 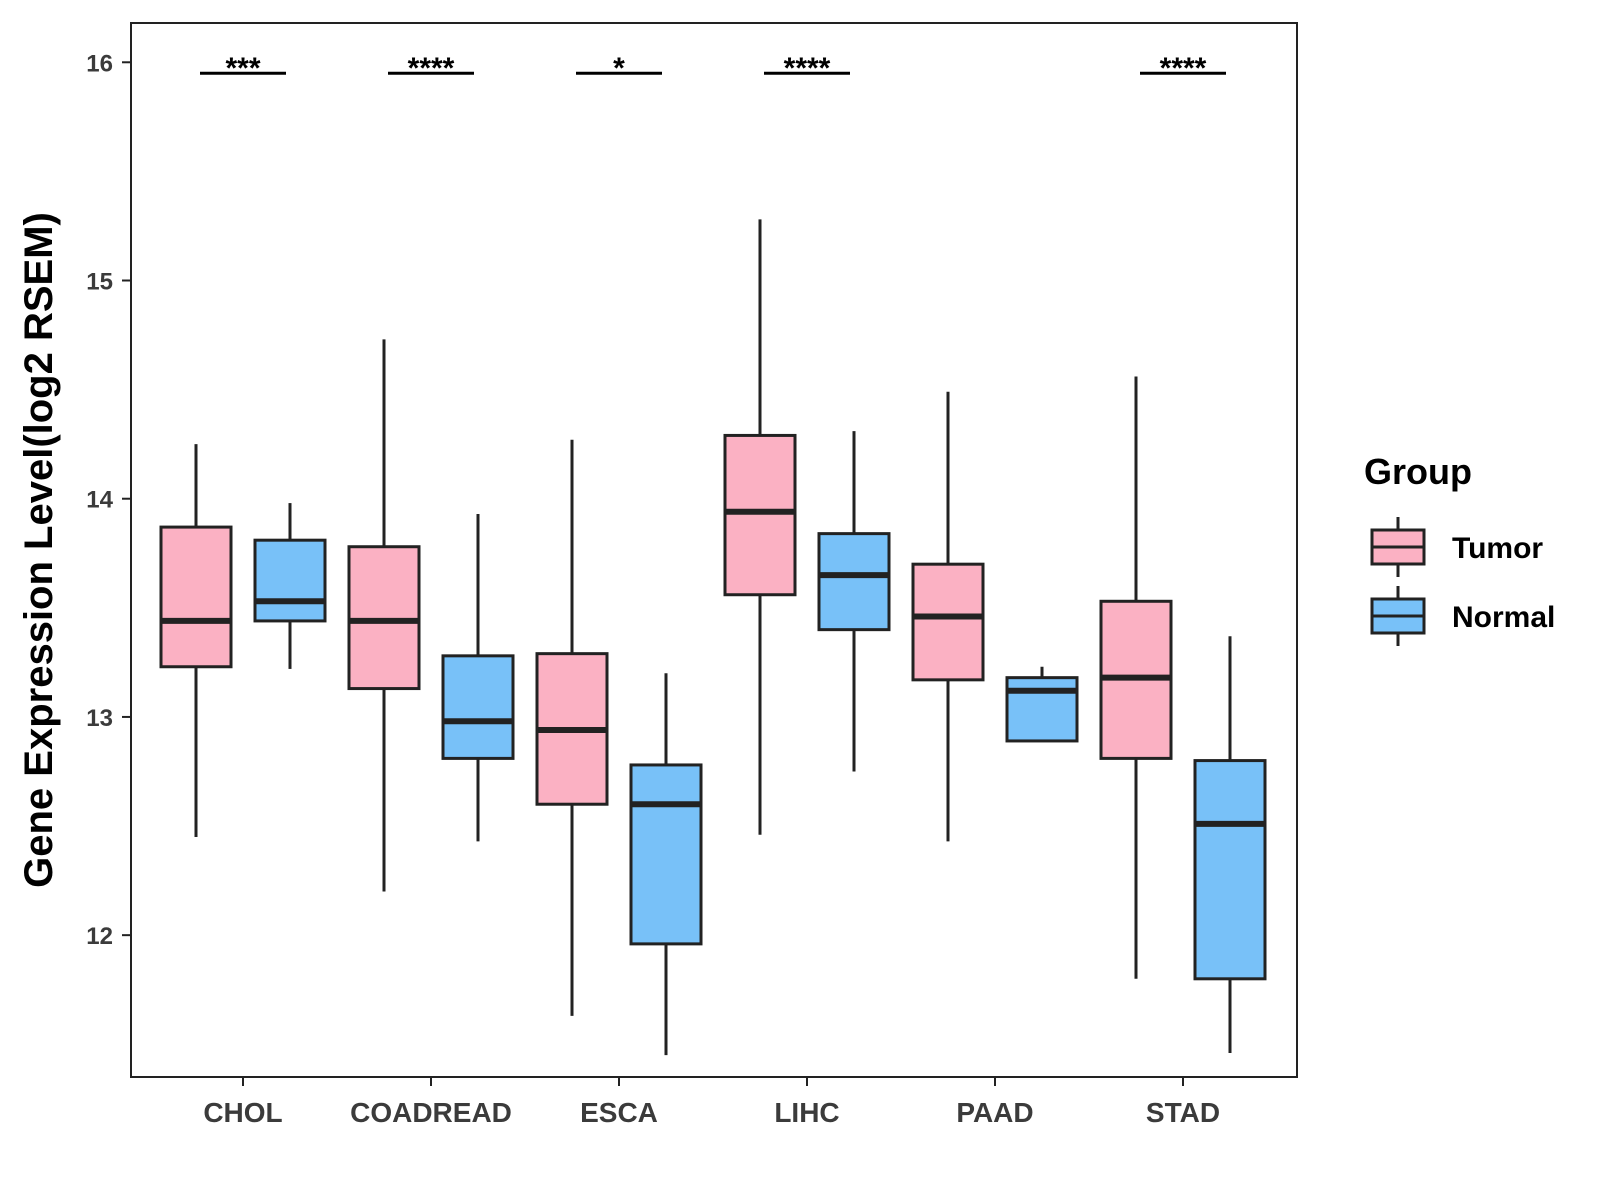 I want to click on significance-coadread: ****, so click(x=431, y=68).